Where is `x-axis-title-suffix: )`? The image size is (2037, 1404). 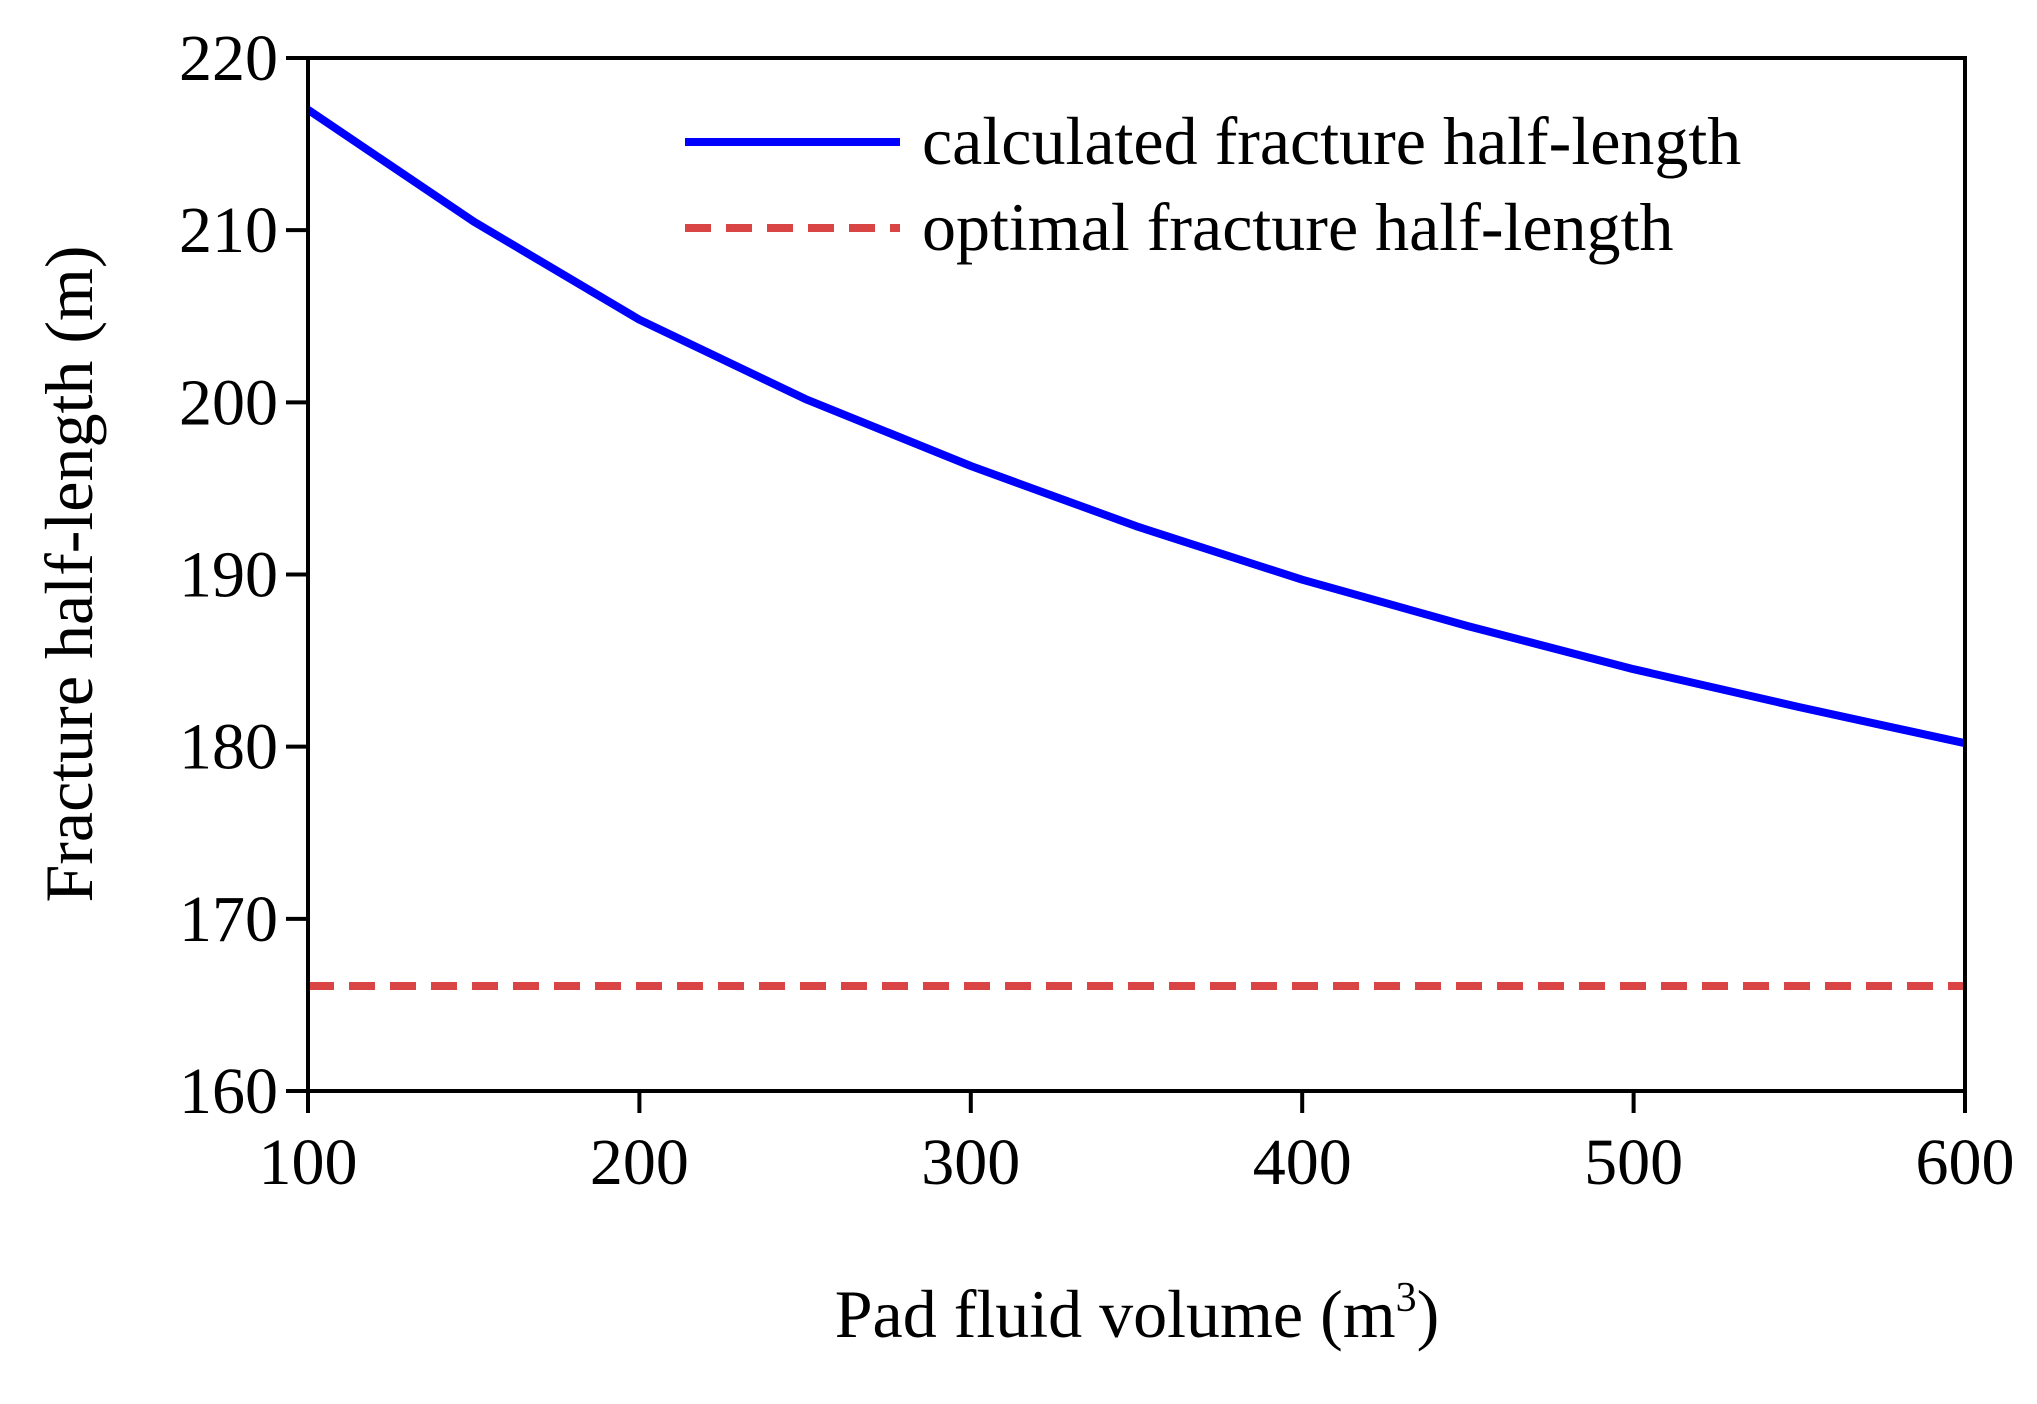 x-axis-title-suffix: ) is located at coordinates (1428, 1314).